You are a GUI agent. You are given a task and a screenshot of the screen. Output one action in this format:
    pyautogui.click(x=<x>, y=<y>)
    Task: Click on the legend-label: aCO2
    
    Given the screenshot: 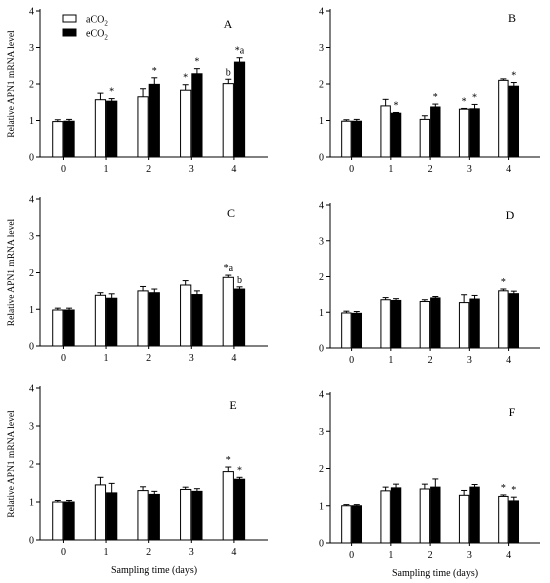 What is the action you would take?
    pyautogui.click(x=97, y=21)
    